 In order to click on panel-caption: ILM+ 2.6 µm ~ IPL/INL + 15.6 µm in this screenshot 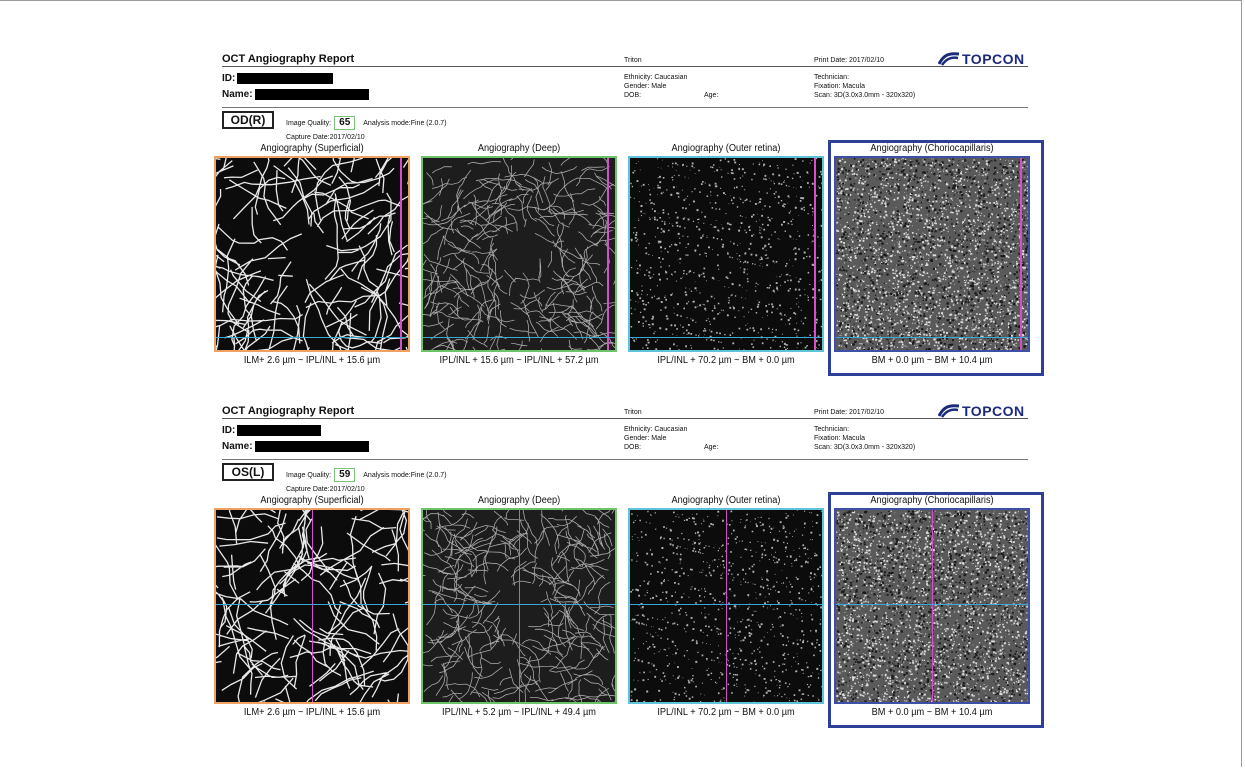, I will do `click(312, 360)`.